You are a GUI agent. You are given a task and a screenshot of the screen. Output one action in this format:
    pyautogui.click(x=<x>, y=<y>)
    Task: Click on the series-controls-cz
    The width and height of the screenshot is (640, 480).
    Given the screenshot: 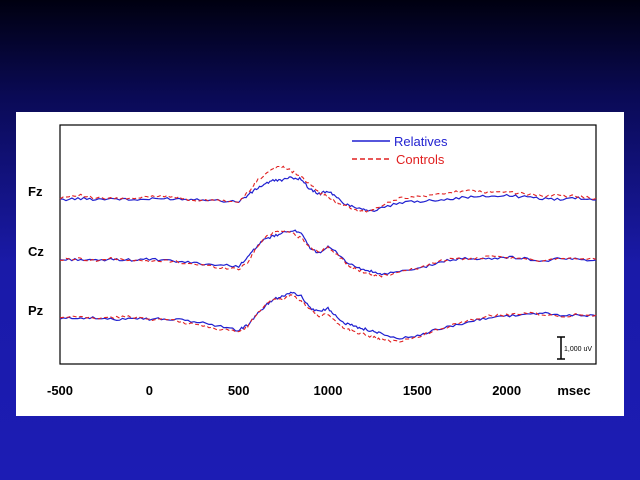 What is the action you would take?
    pyautogui.click(x=328, y=253)
    